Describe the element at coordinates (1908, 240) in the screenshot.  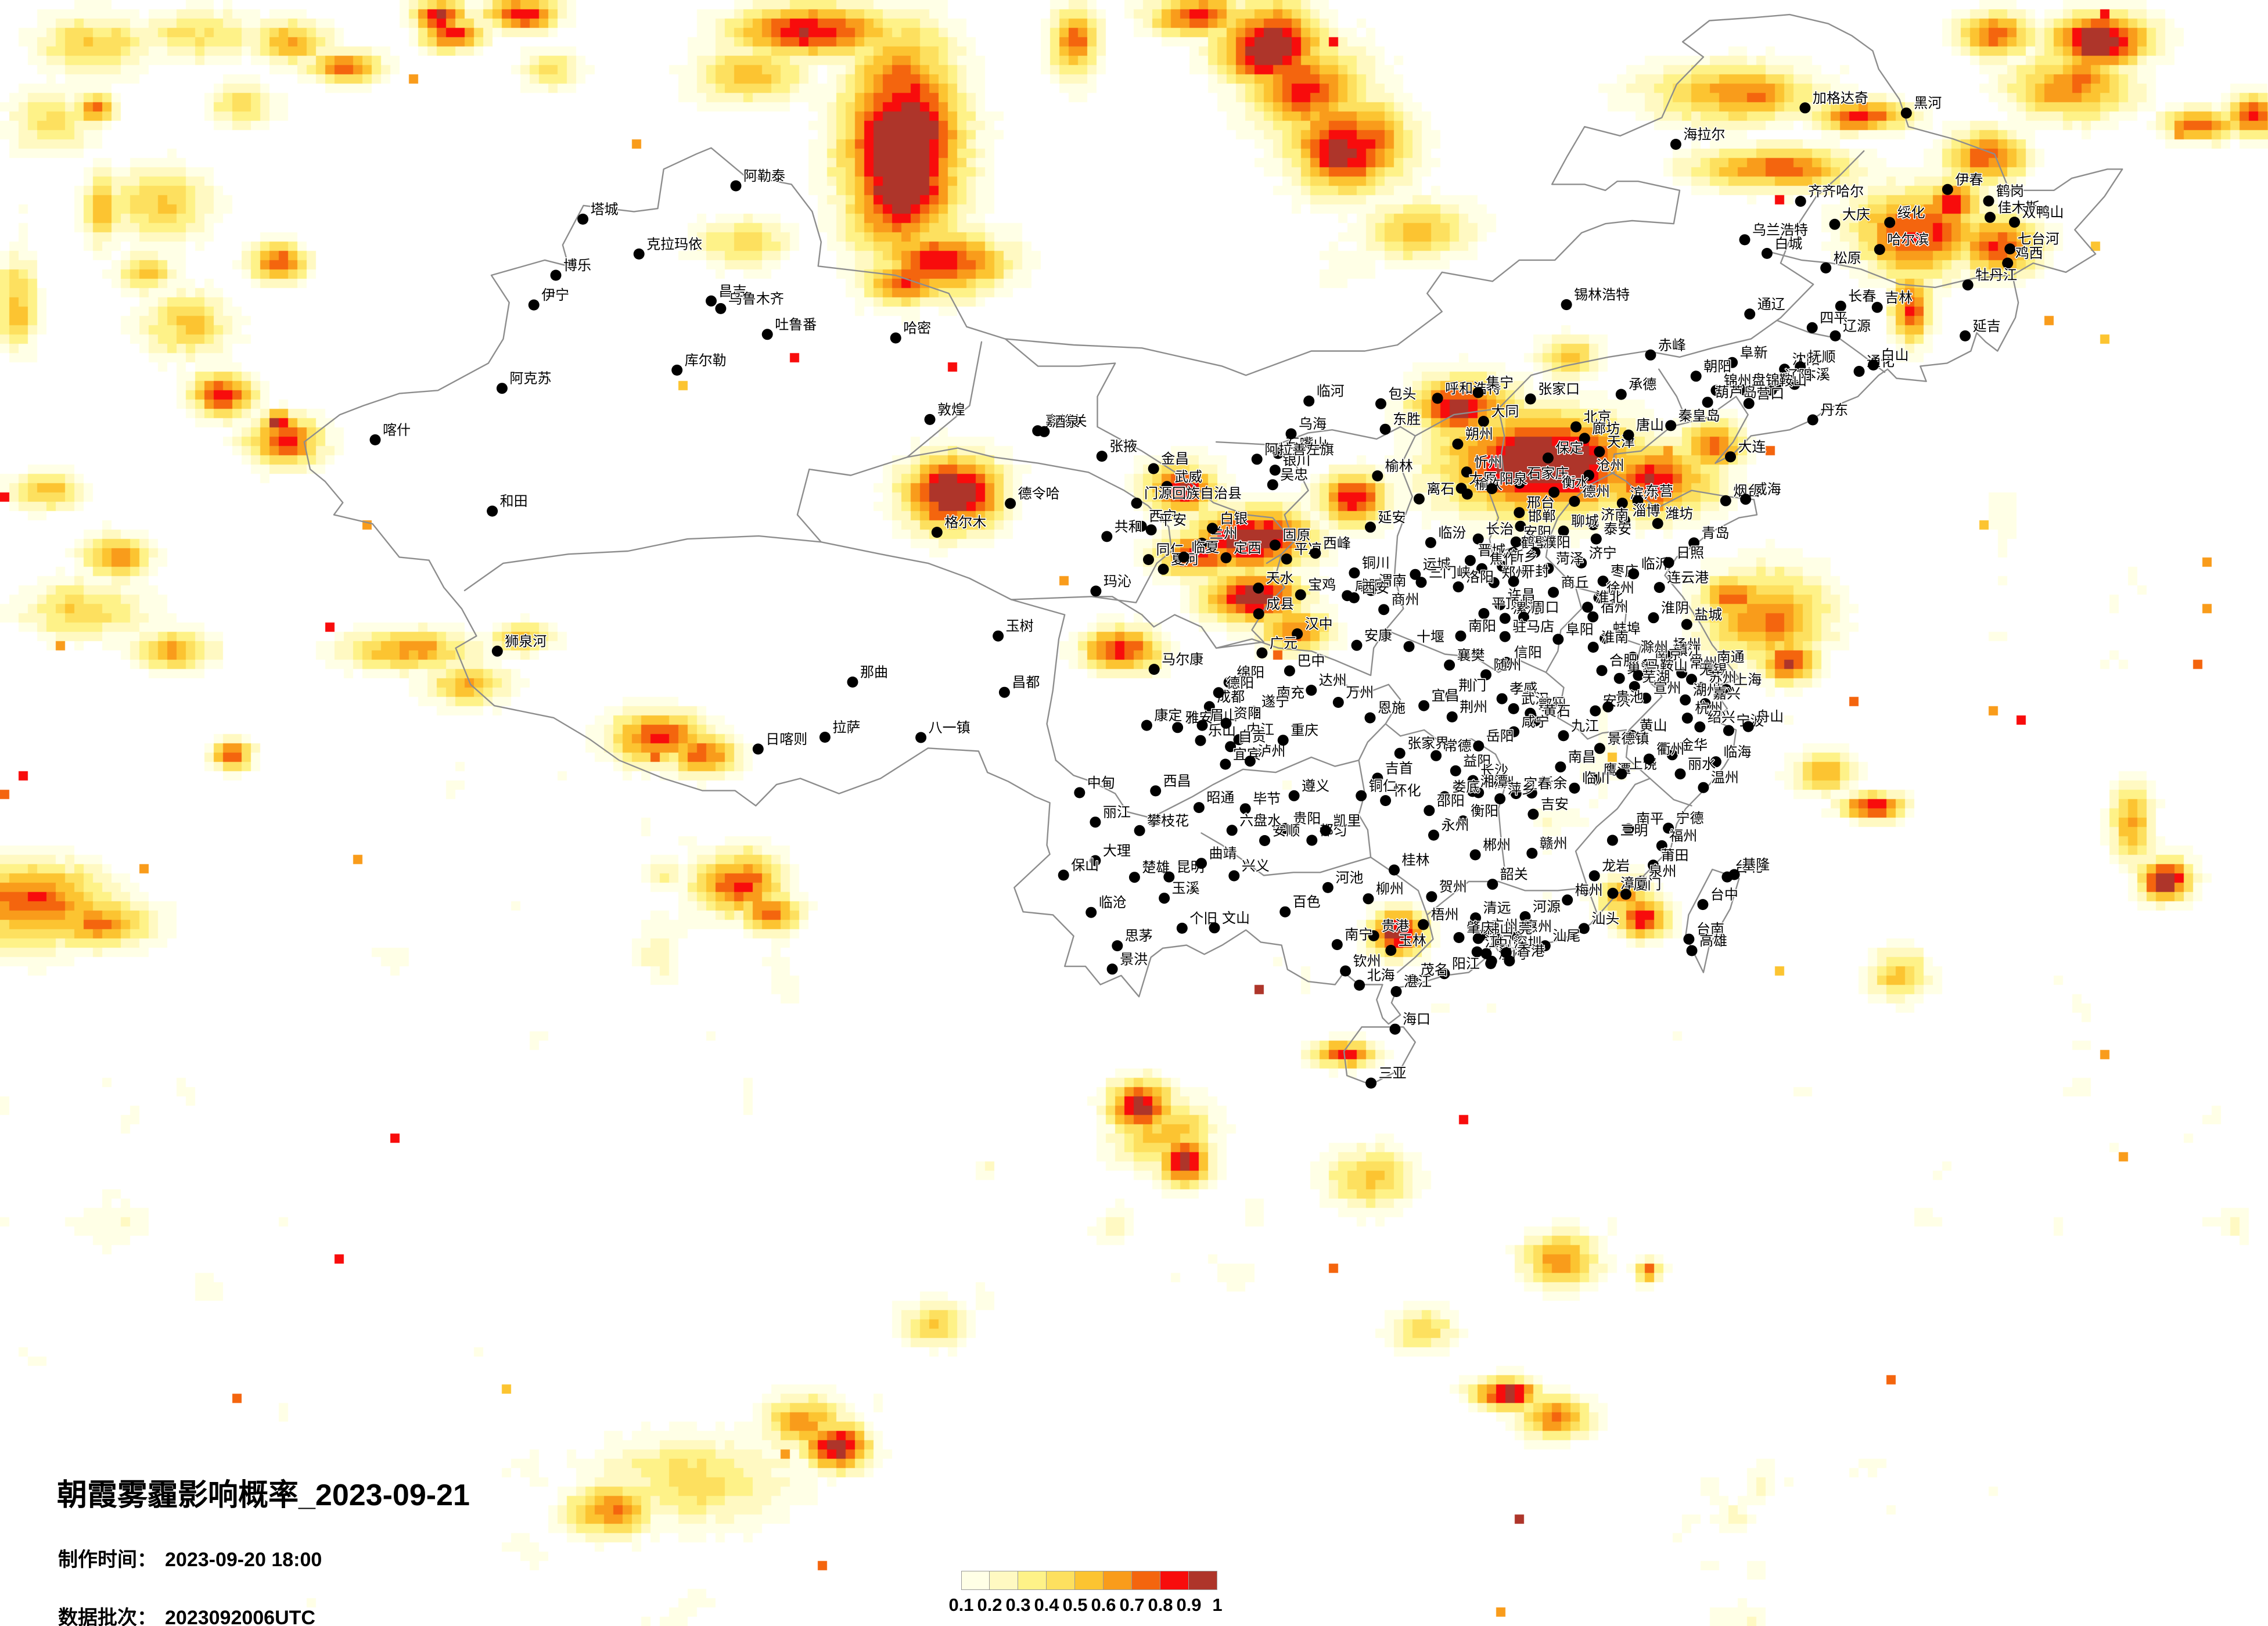
I see `city-label: 哈尔滨` at that location.